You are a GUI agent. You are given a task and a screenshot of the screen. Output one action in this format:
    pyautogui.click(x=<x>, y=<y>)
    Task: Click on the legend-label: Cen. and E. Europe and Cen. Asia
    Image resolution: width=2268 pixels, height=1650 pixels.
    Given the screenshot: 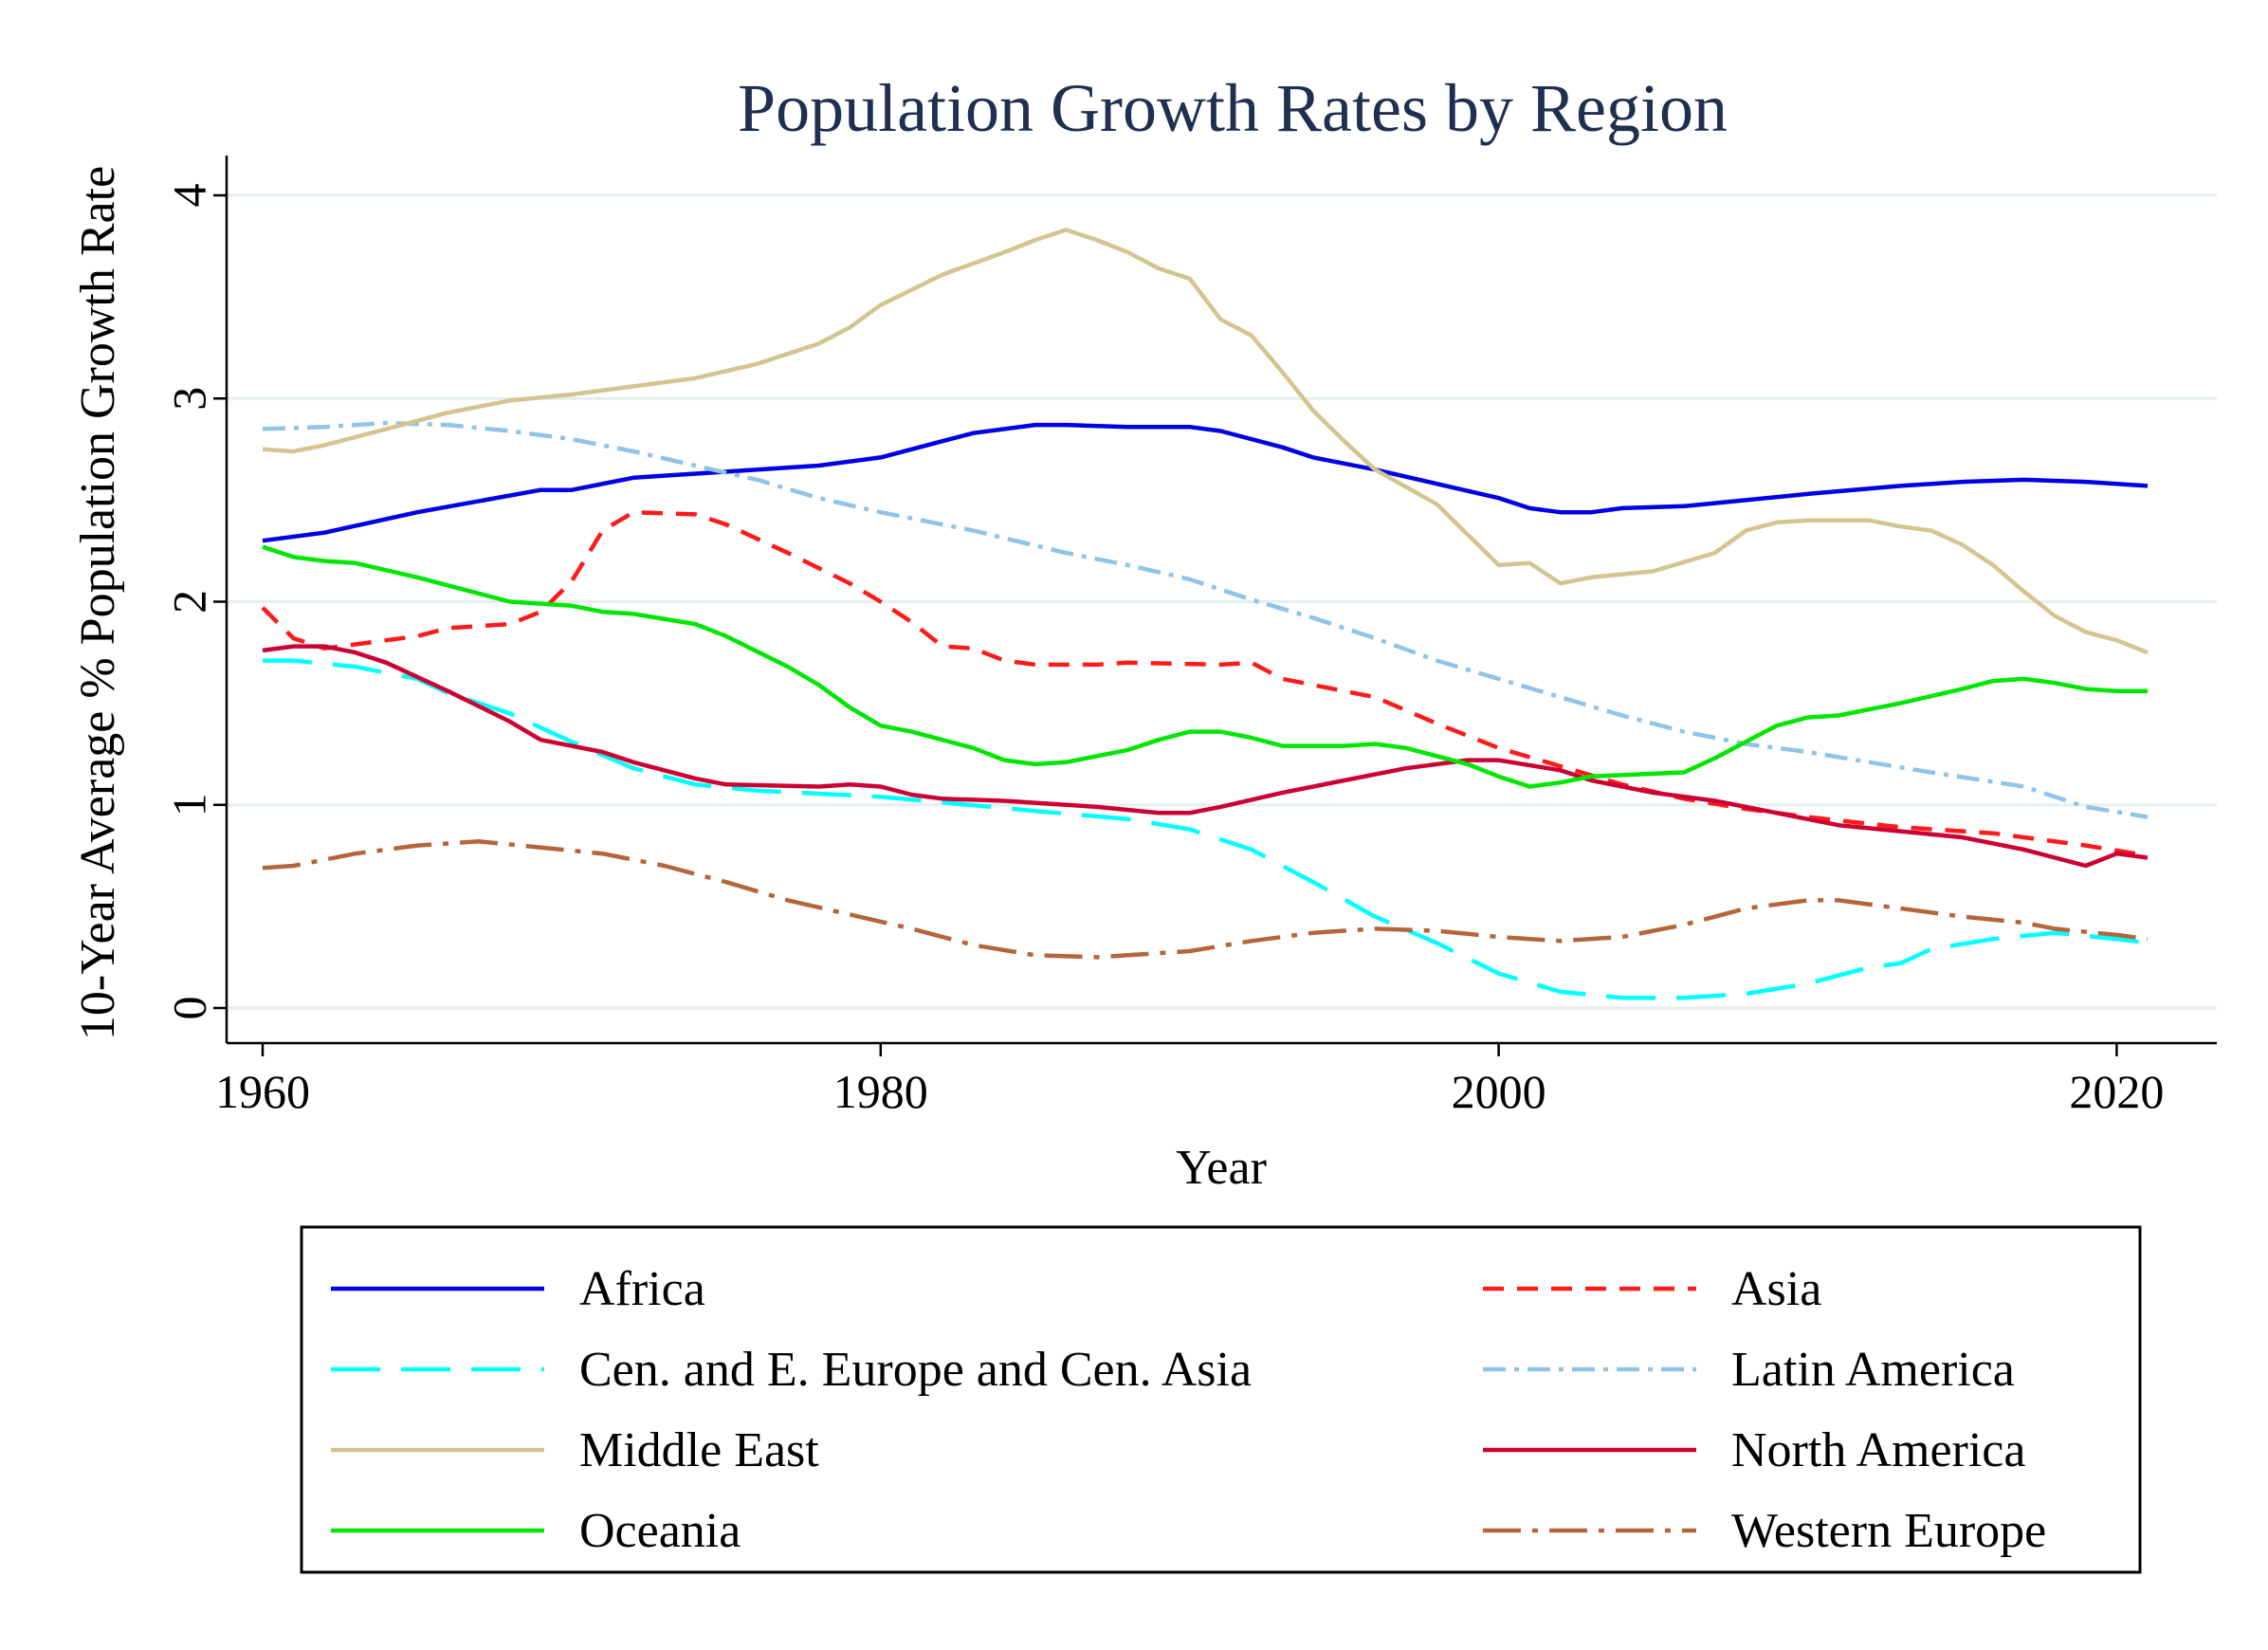 What is the action you would take?
    pyautogui.click(x=916, y=1370)
    